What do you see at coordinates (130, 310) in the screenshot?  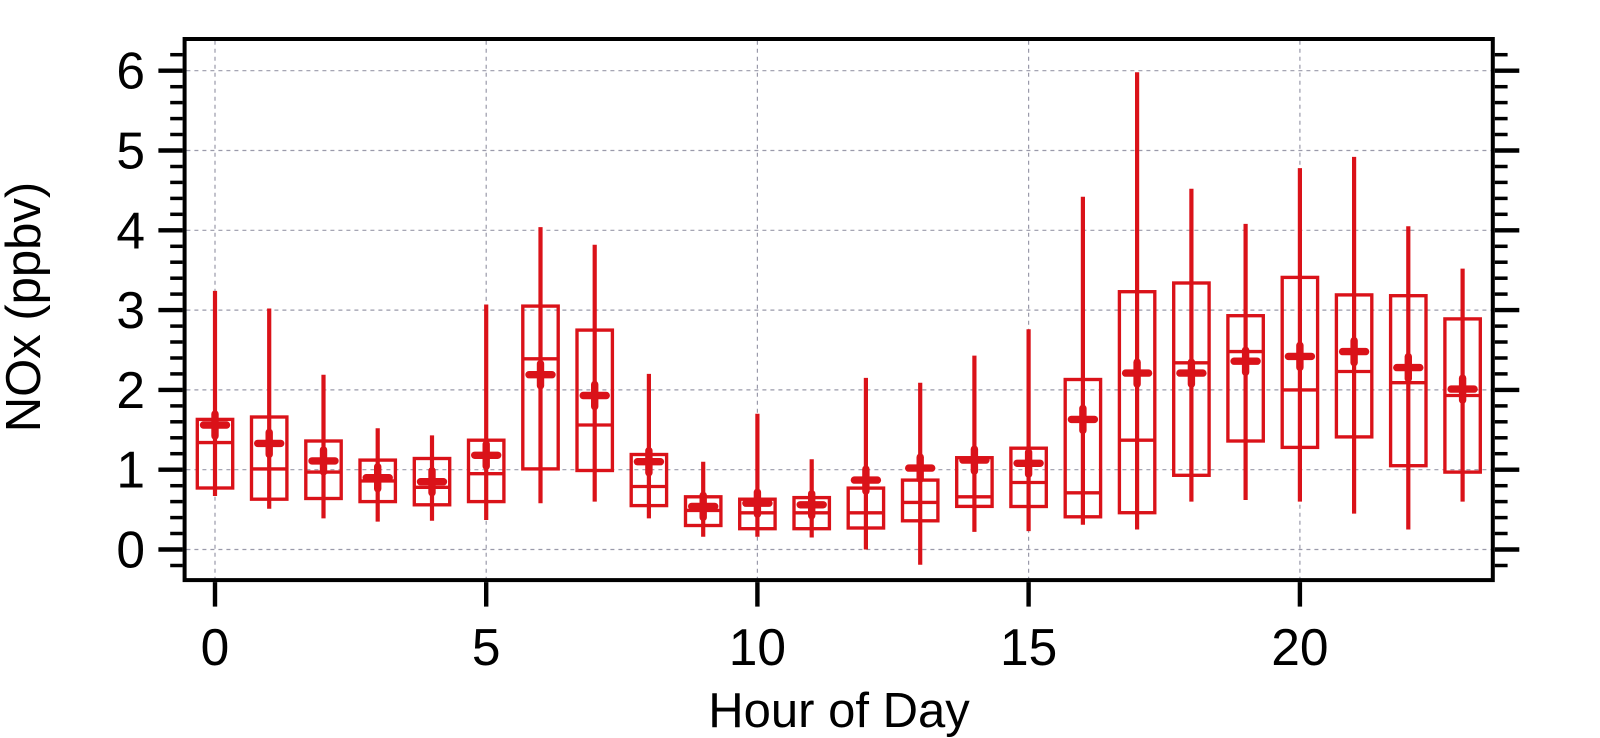 I see `svg-text: 3` at bounding box center [130, 310].